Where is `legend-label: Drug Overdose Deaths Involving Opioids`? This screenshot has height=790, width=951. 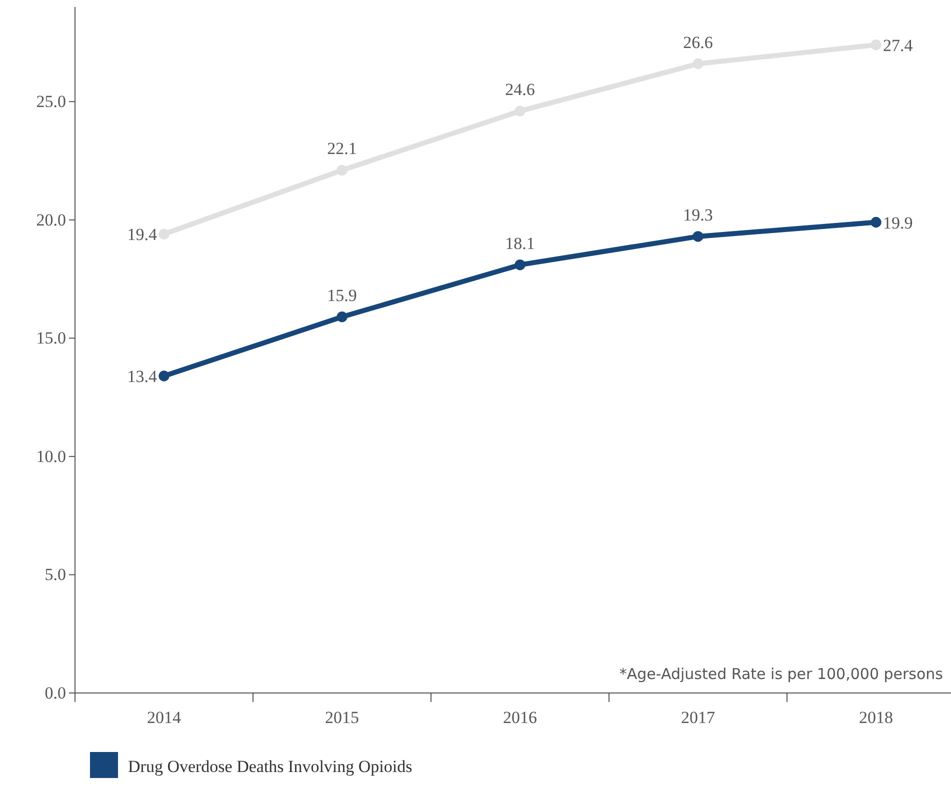
legend-label: Drug Overdose Deaths Involving Opioids is located at coordinates (270, 766).